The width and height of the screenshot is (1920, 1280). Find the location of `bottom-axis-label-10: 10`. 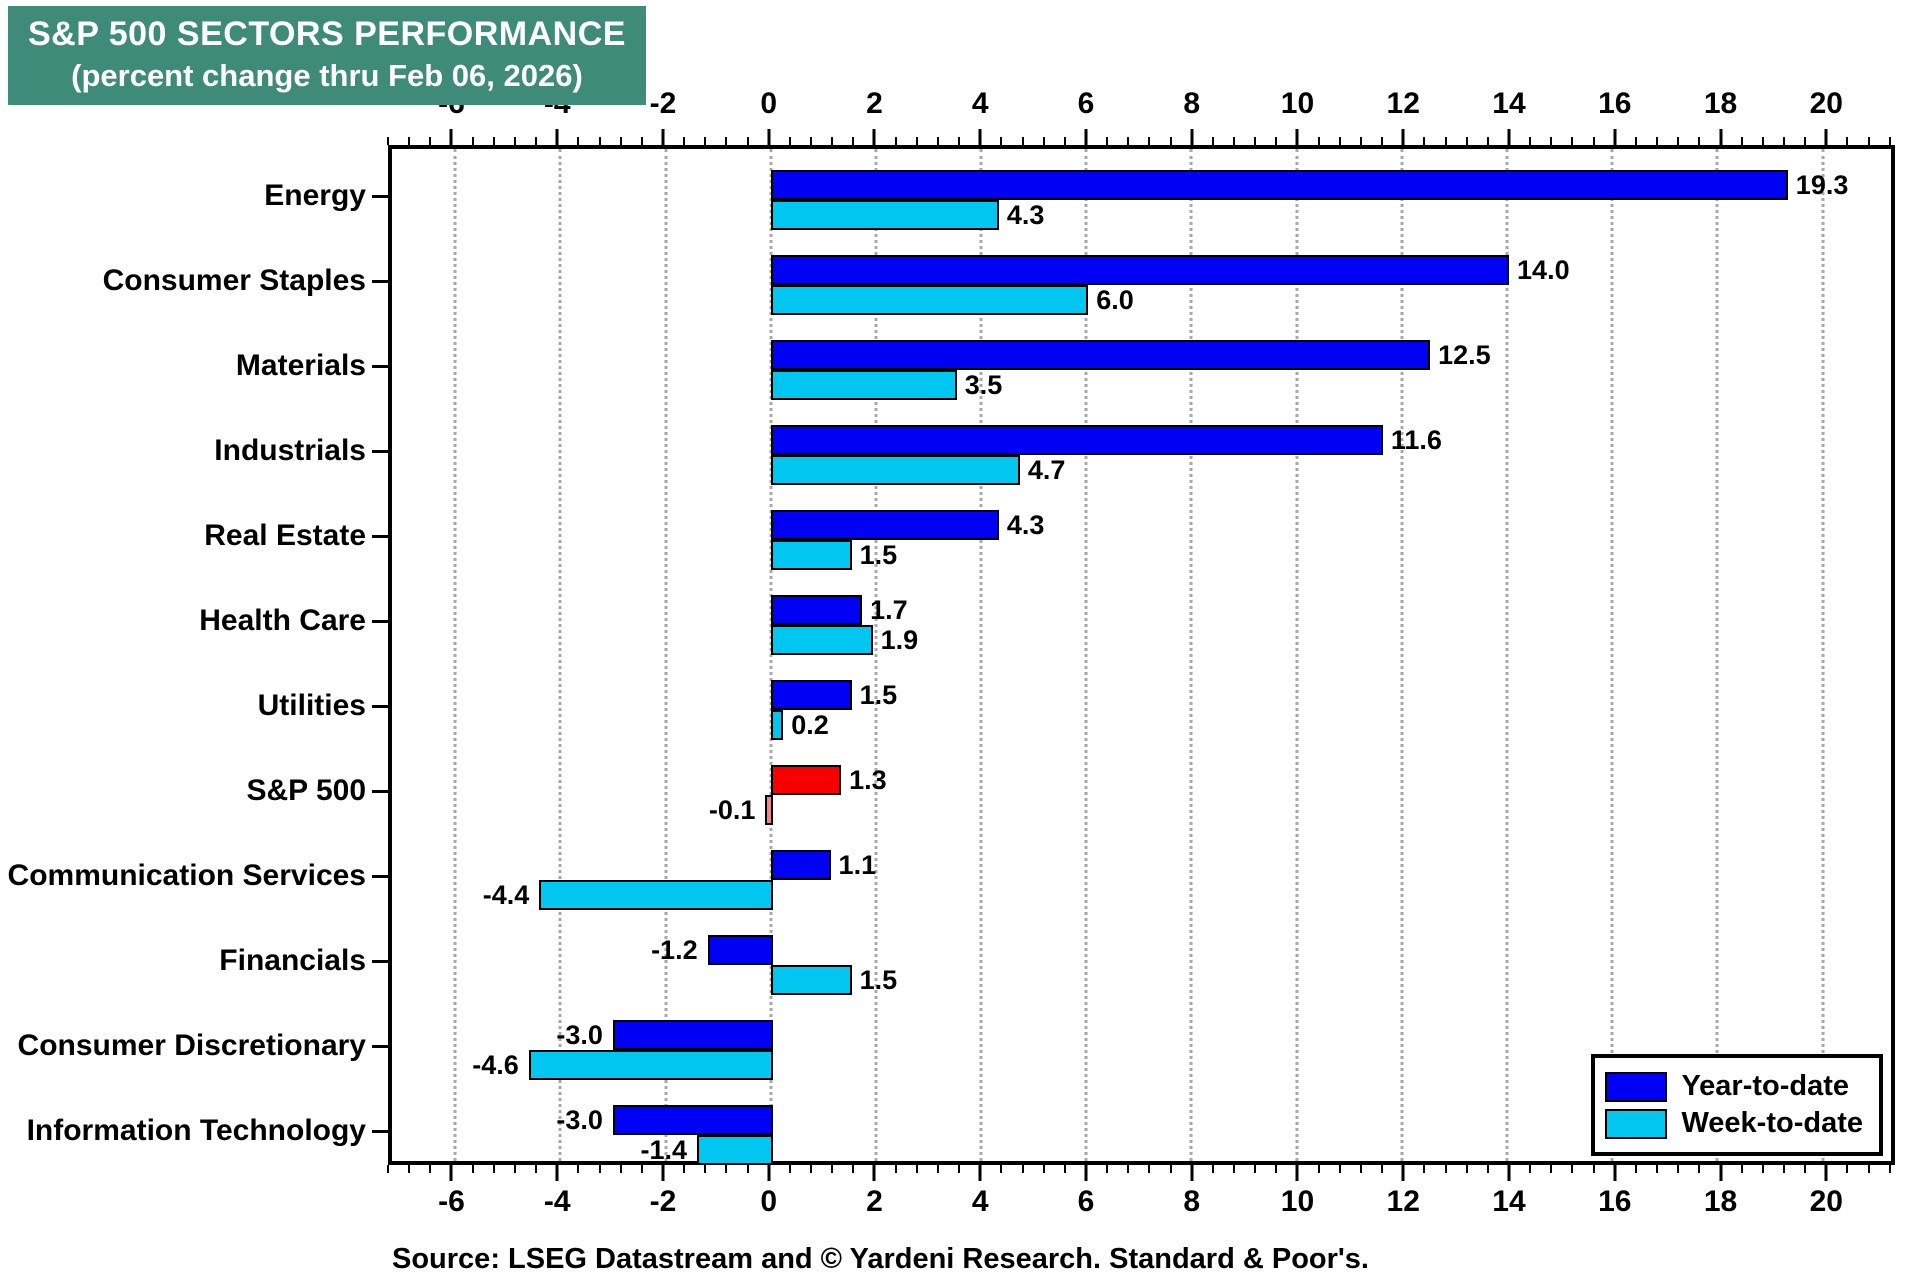

bottom-axis-label-10: 10 is located at coordinates (1297, 1201).